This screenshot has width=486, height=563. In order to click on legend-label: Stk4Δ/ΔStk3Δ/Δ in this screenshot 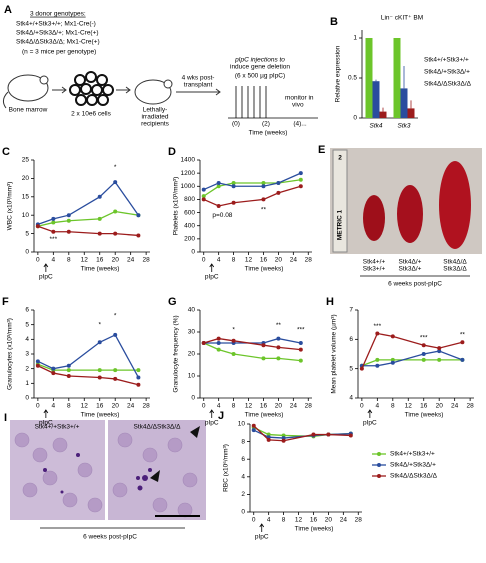, I will do `click(448, 84)`.